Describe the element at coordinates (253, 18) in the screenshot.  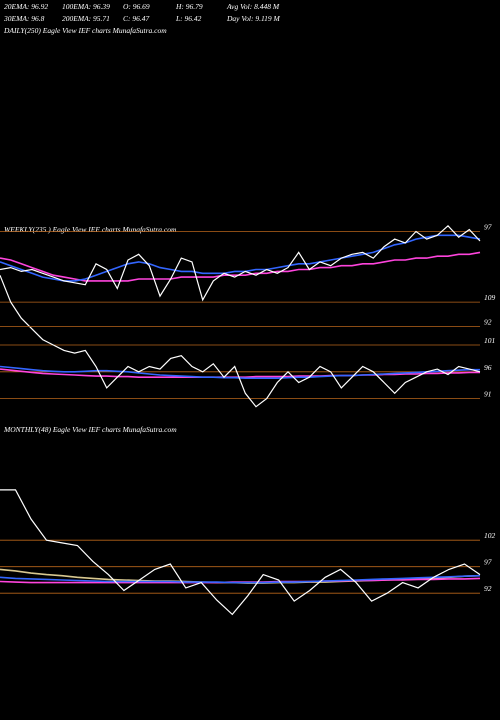
I see `header-stat: Day Vol: 9.119 M` at that location.